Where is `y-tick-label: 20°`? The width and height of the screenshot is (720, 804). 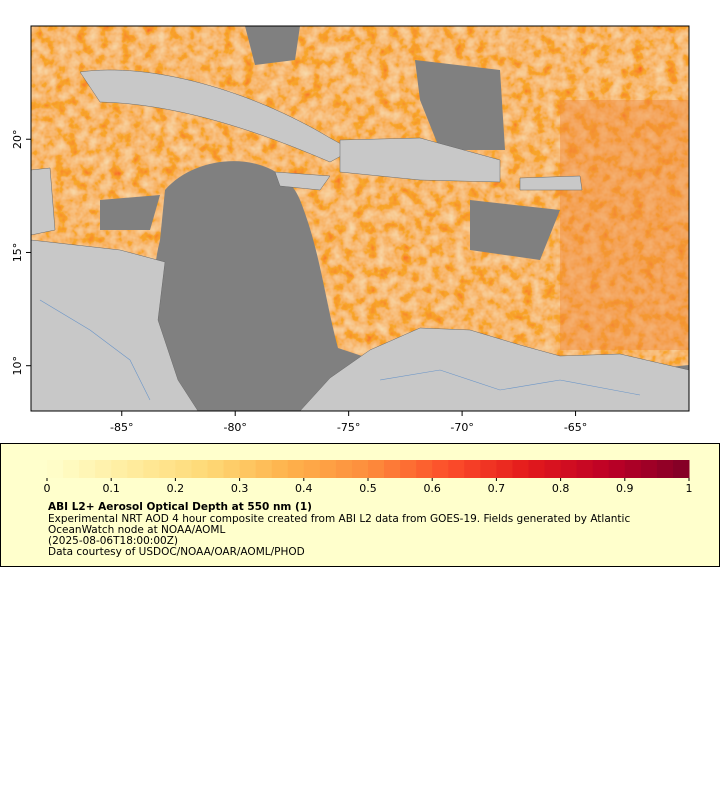
y-tick-label: 20° is located at coordinates (17, 139).